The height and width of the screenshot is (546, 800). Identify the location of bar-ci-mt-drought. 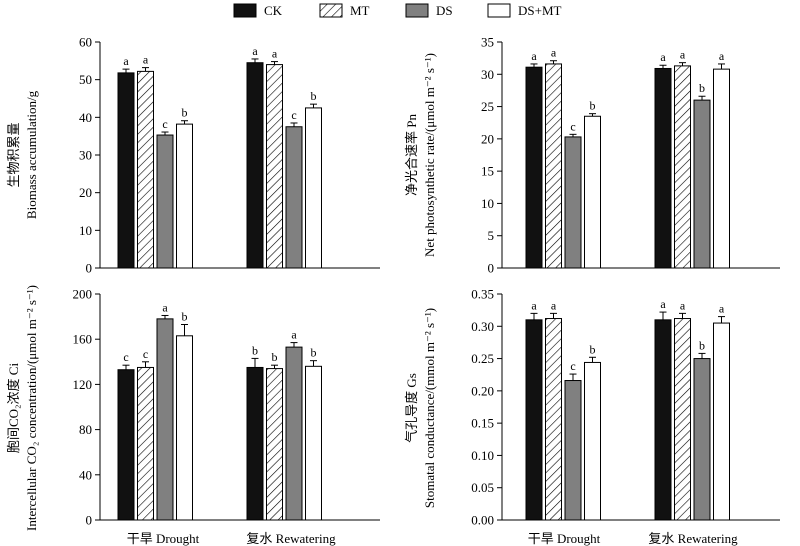
(145, 443).